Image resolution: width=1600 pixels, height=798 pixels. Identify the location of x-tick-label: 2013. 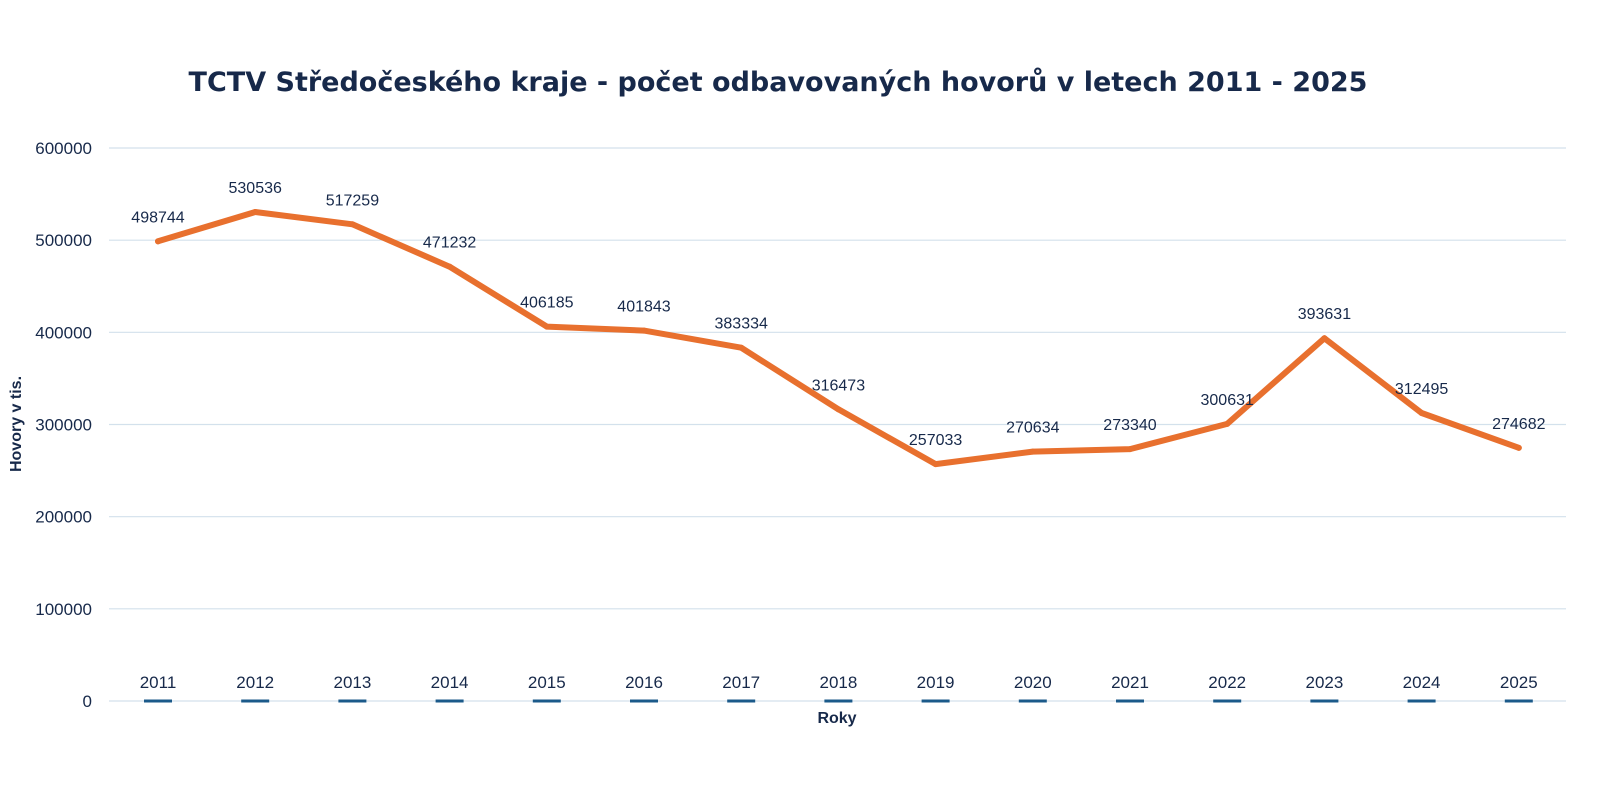
(352, 682).